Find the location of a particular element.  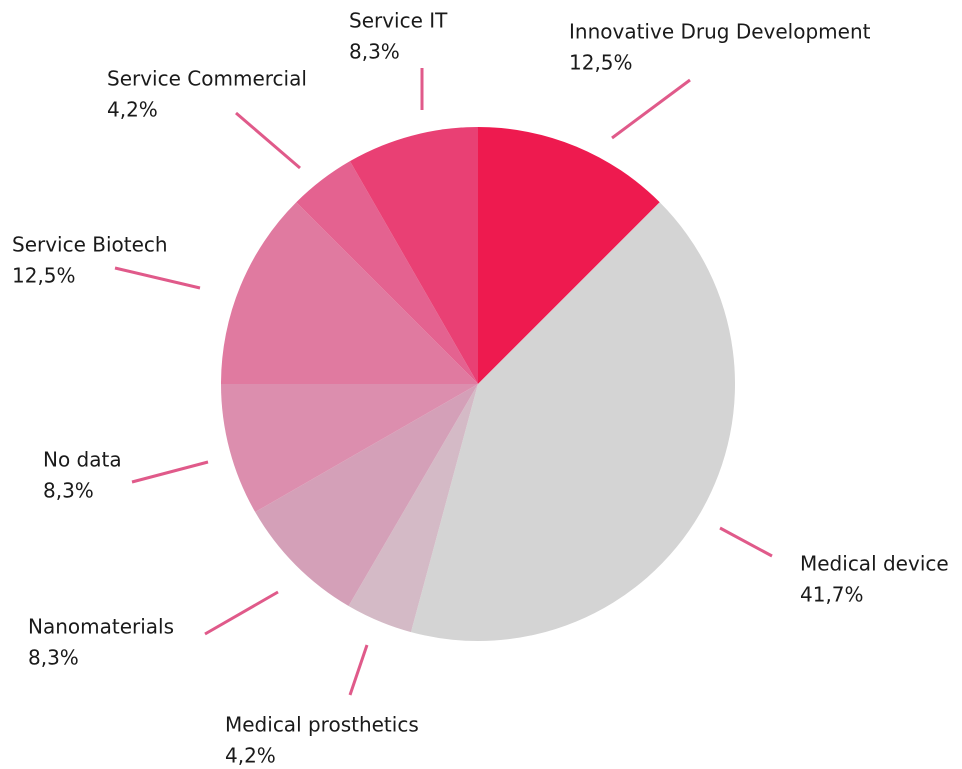

slice-label: Medical prosthetics is located at coordinates (322, 725).